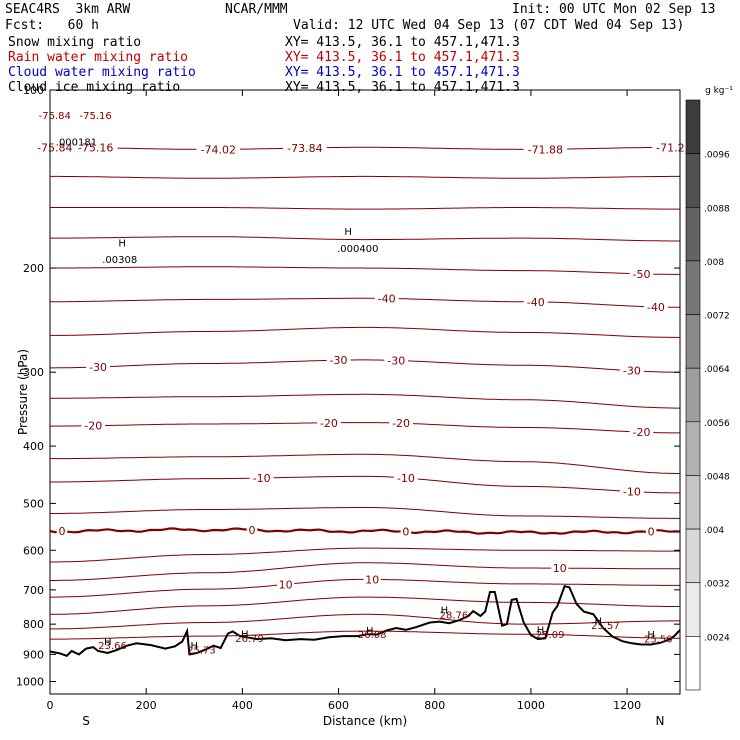 The height and width of the screenshot is (740, 740). Describe the element at coordinates (348, 232) in the screenshot. I see `annotation-6: H` at that location.